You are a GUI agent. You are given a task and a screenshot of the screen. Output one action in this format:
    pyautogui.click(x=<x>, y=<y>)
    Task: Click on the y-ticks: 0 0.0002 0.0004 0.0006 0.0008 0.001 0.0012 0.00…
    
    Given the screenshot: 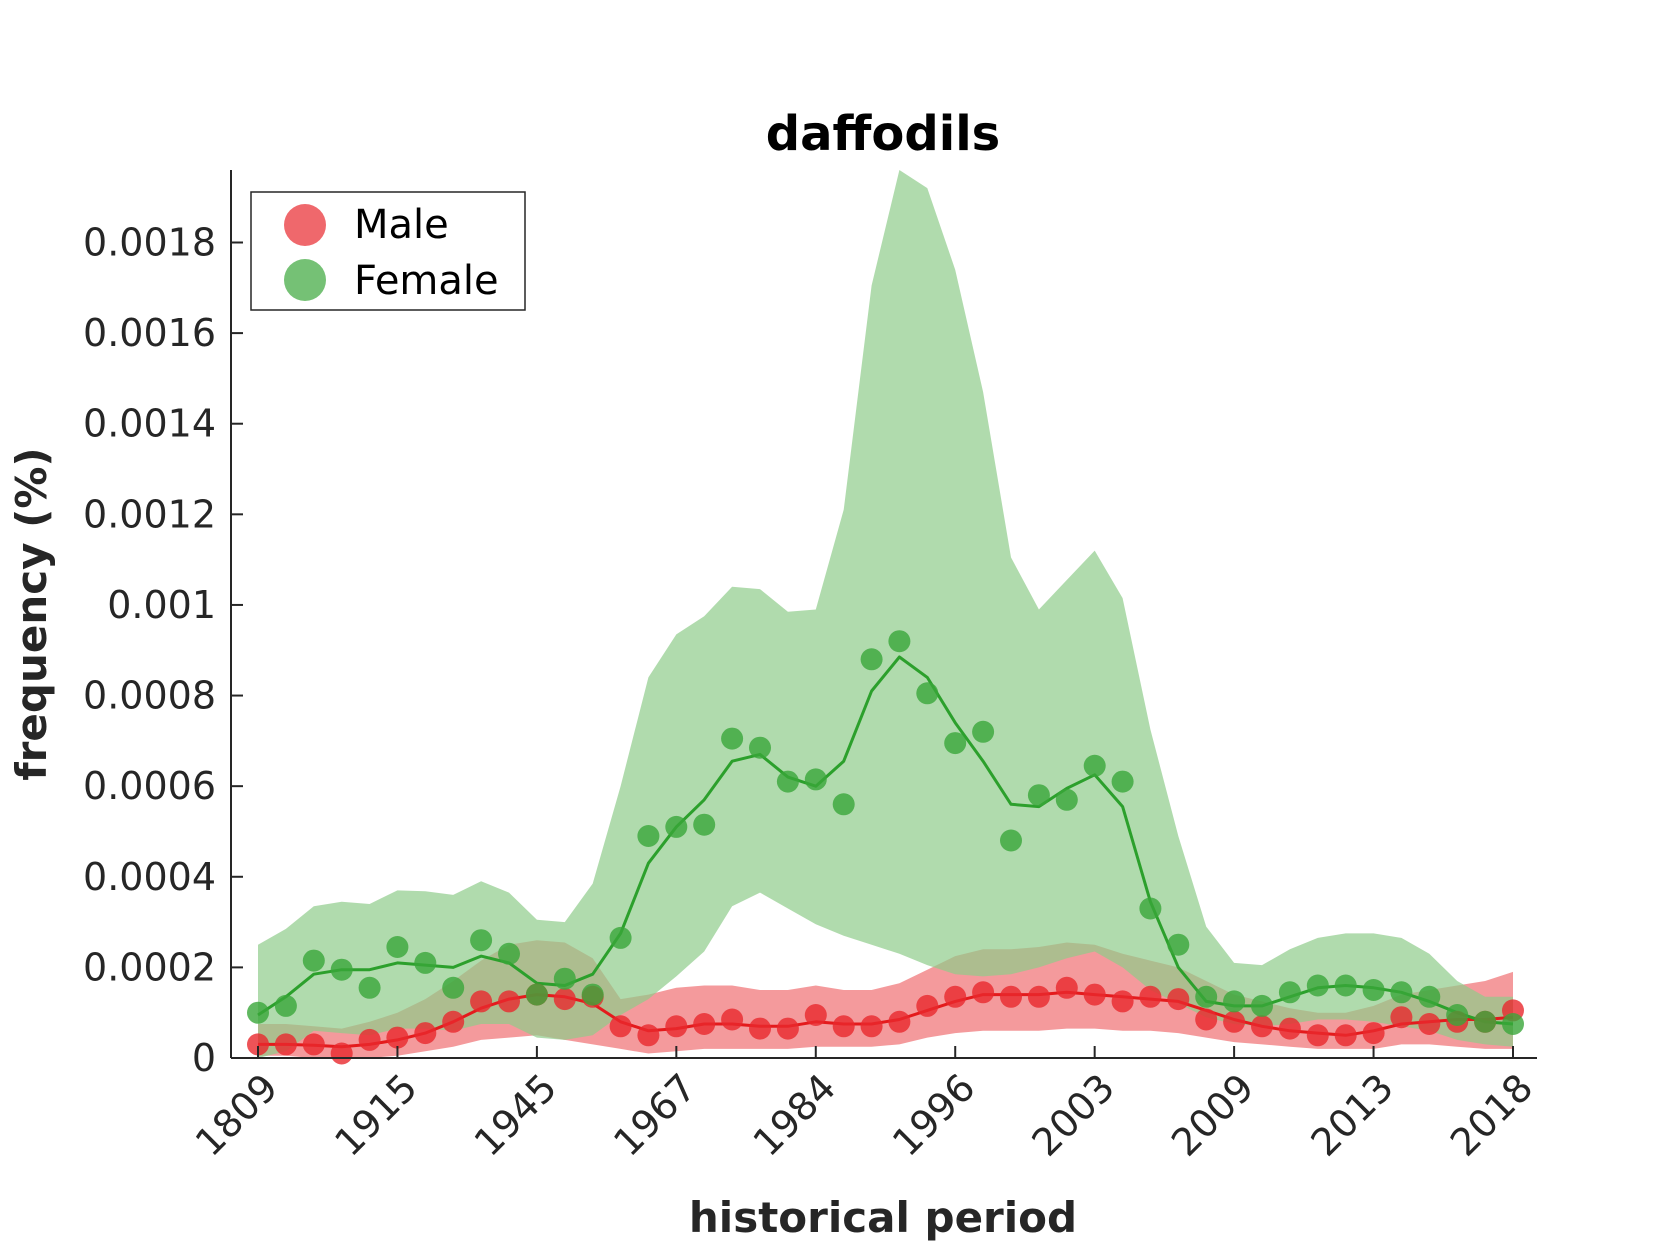 What is the action you would take?
    pyautogui.click(x=163, y=650)
    